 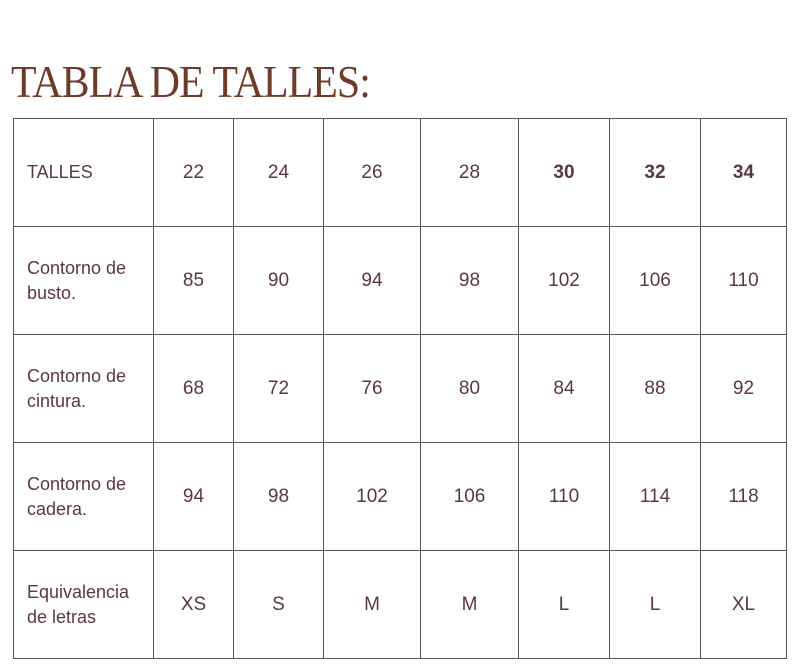 I want to click on table-cell: 72, so click(x=278, y=388).